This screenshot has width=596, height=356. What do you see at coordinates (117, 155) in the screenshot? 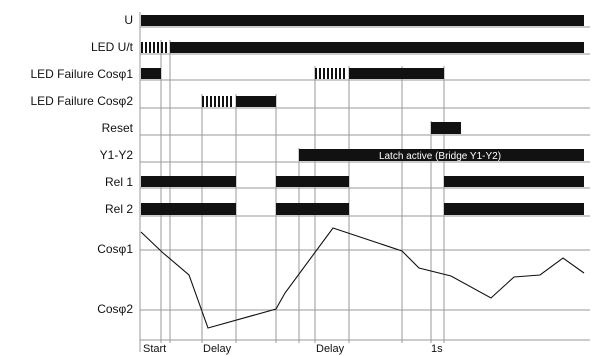
I see `row-label-y1y2: Y1-Y2` at bounding box center [117, 155].